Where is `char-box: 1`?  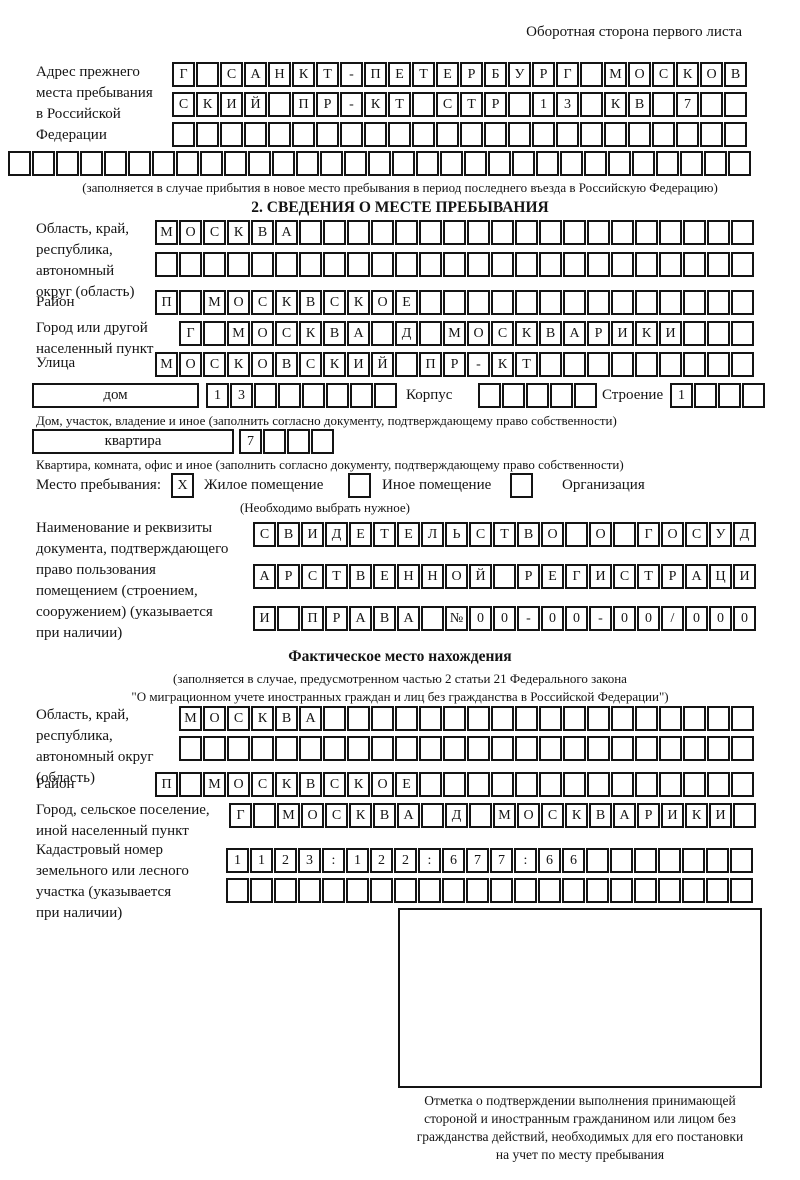
char-box: 1 is located at coordinates (261, 860).